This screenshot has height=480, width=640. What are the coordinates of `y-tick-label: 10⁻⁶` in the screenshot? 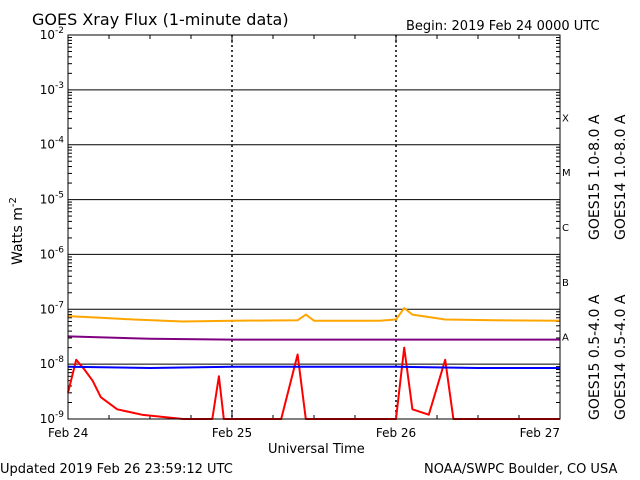 It's located at (52, 253).